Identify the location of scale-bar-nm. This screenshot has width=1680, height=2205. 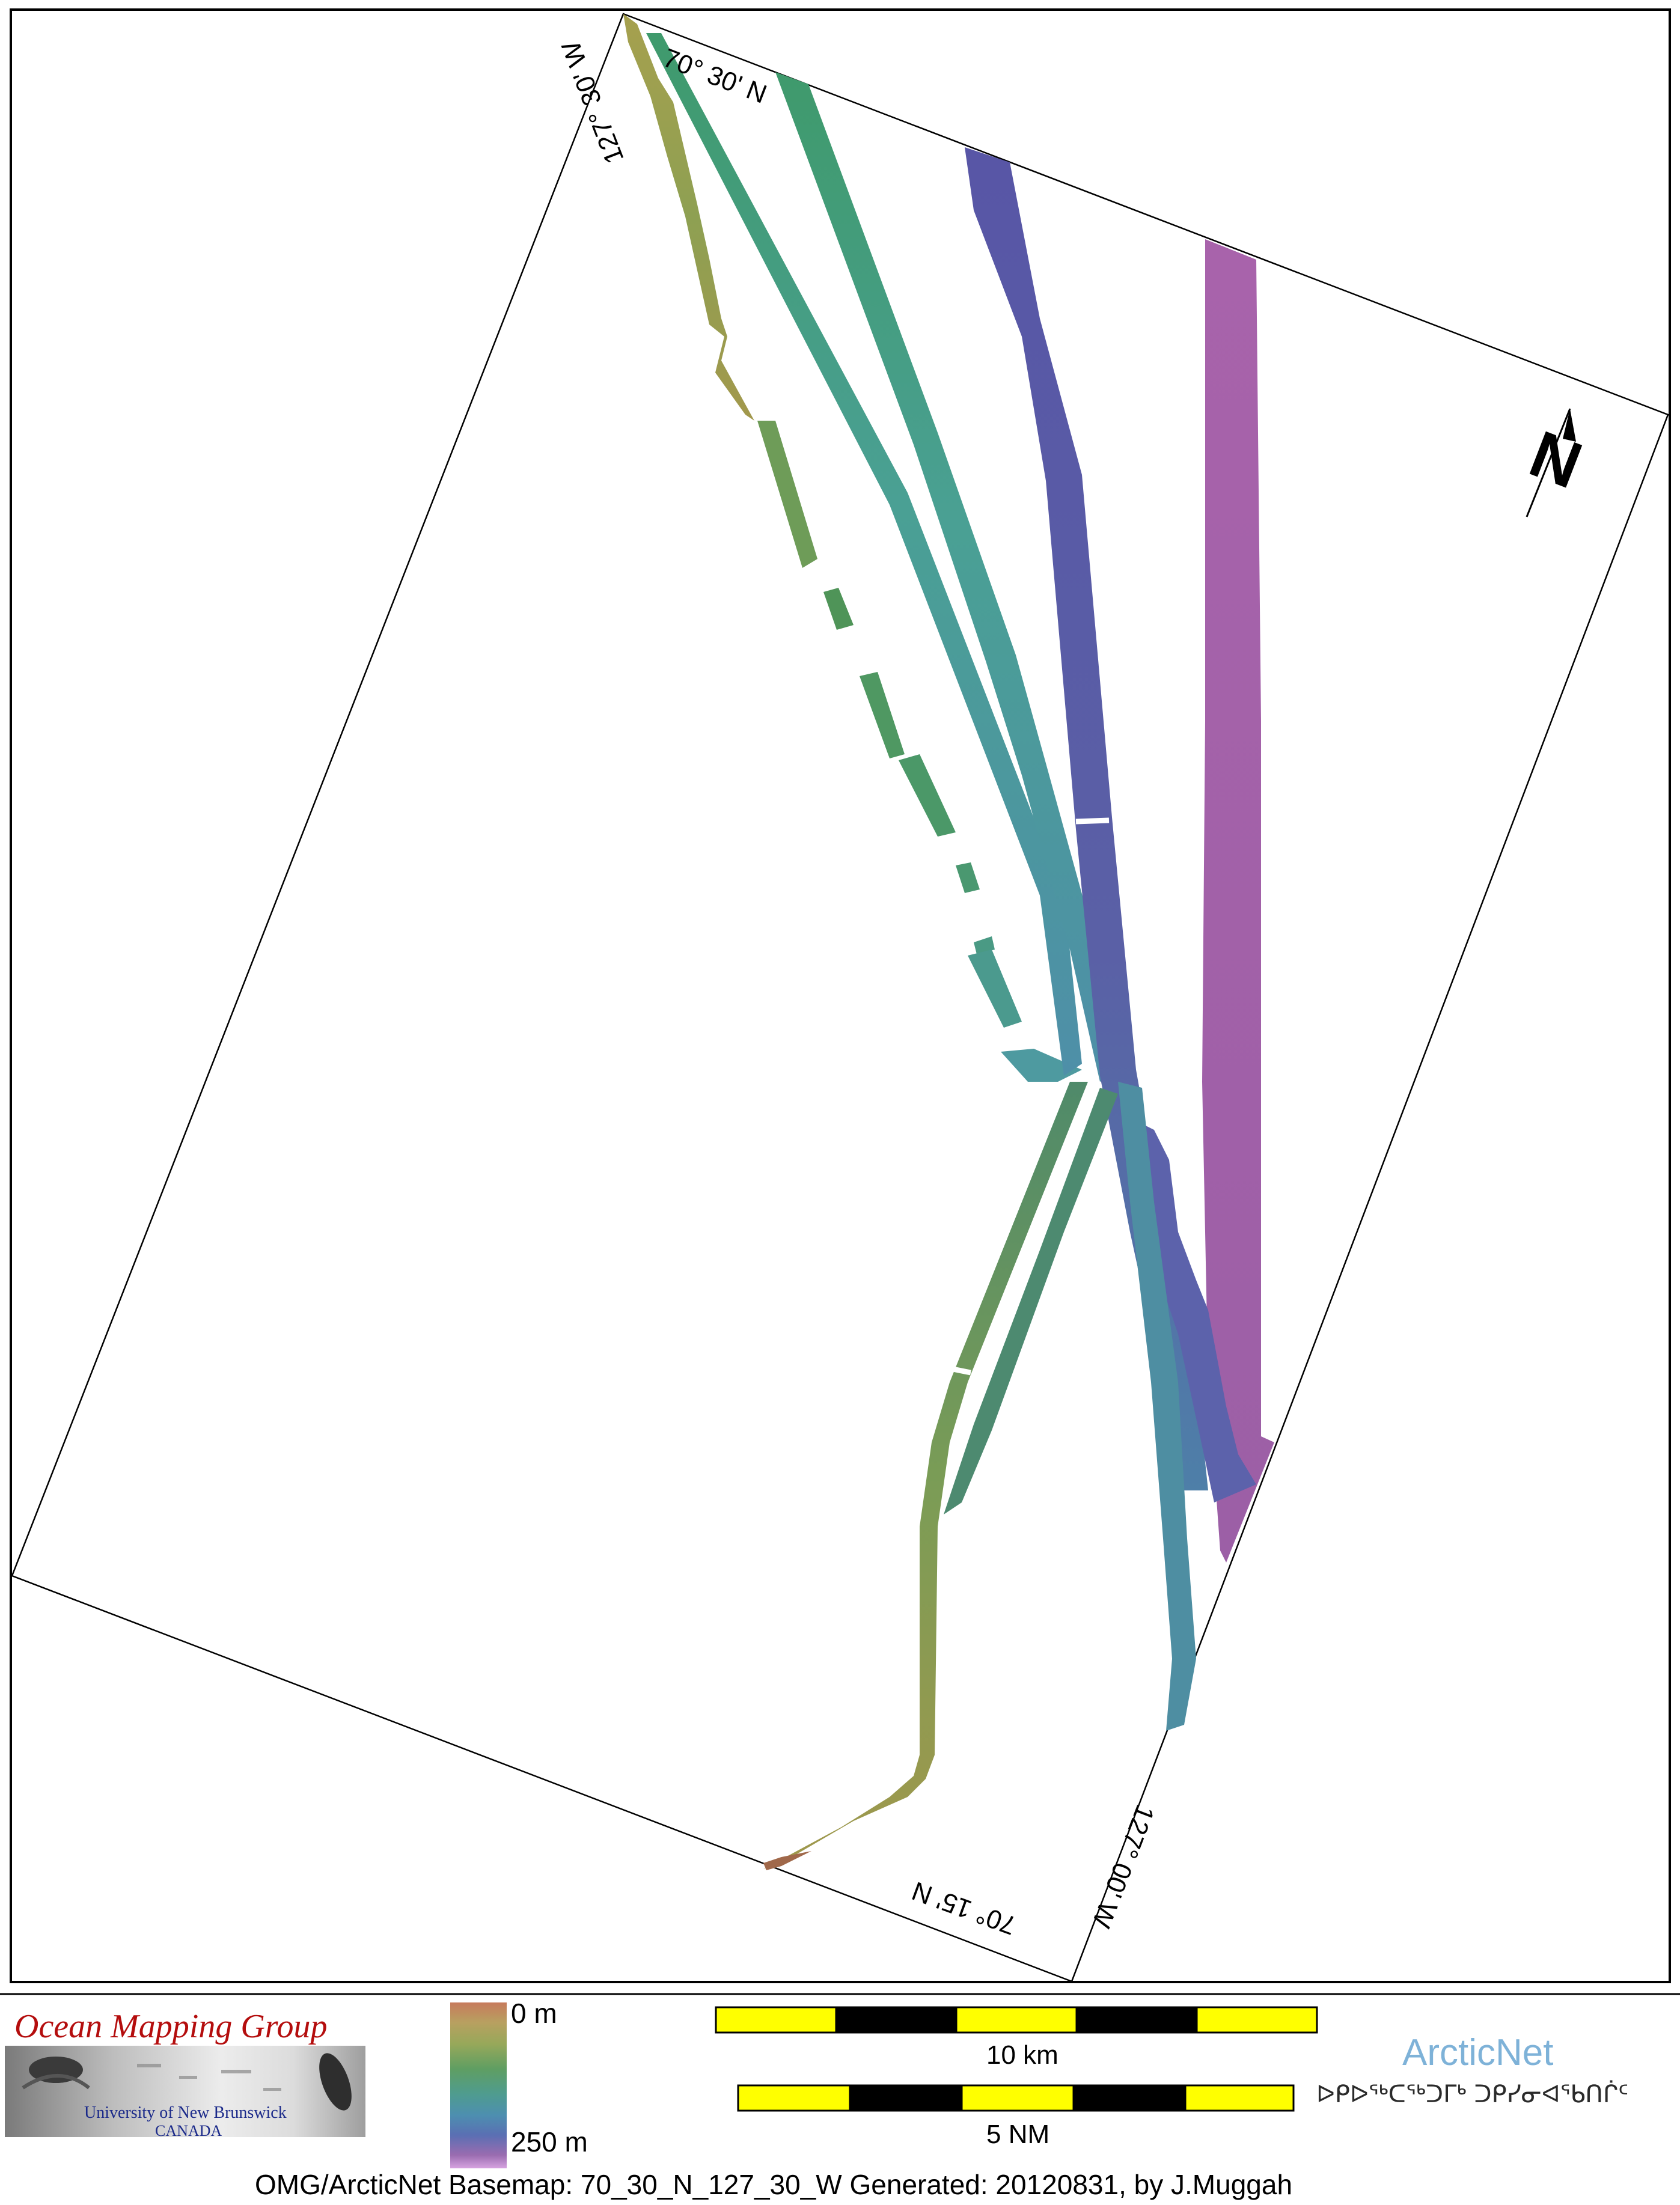
(1016, 2098).